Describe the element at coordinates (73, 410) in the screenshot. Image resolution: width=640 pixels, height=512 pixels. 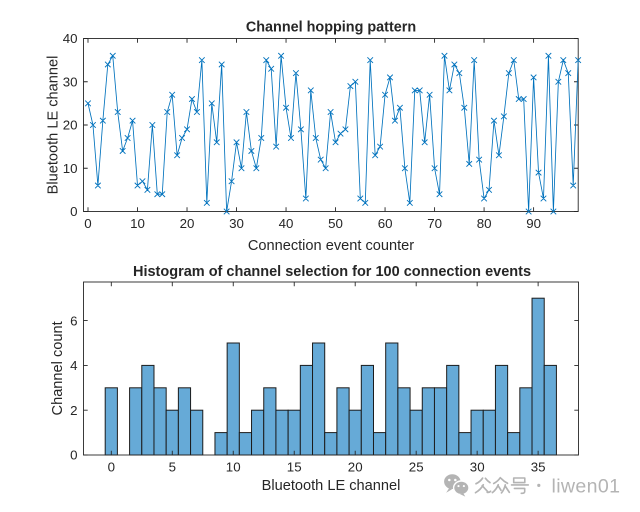
I see `svg-text: 2` at that location.